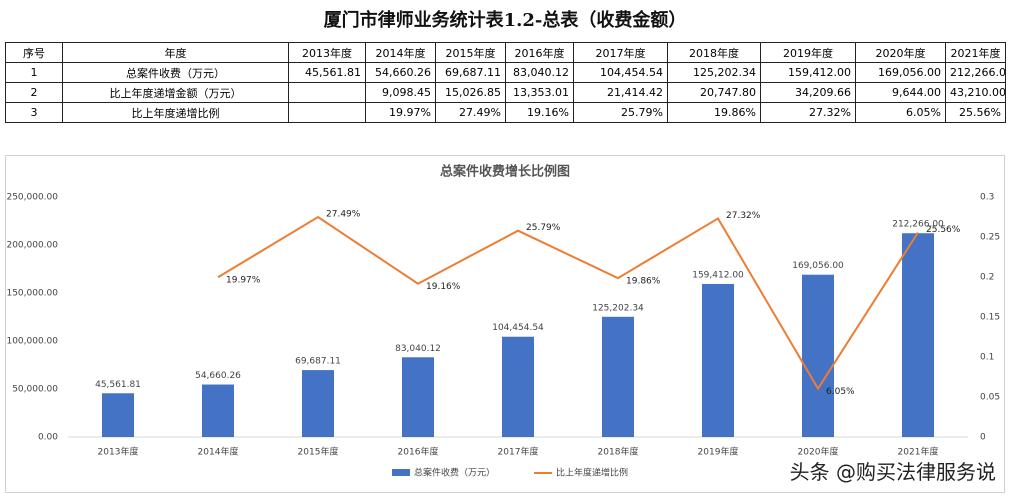 The image size is (1010, 497). Describe the element at coordinates (900, 92) in the screenshot. I see `table-cell: 9,644.00` at that location.